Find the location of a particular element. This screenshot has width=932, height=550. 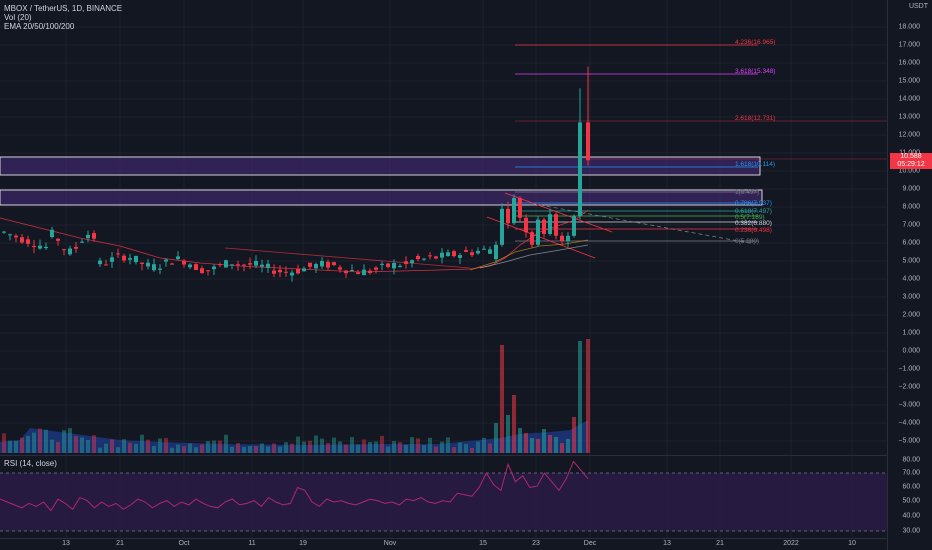

fib-label: 0(5.880) is located at coordinates (747, 241).